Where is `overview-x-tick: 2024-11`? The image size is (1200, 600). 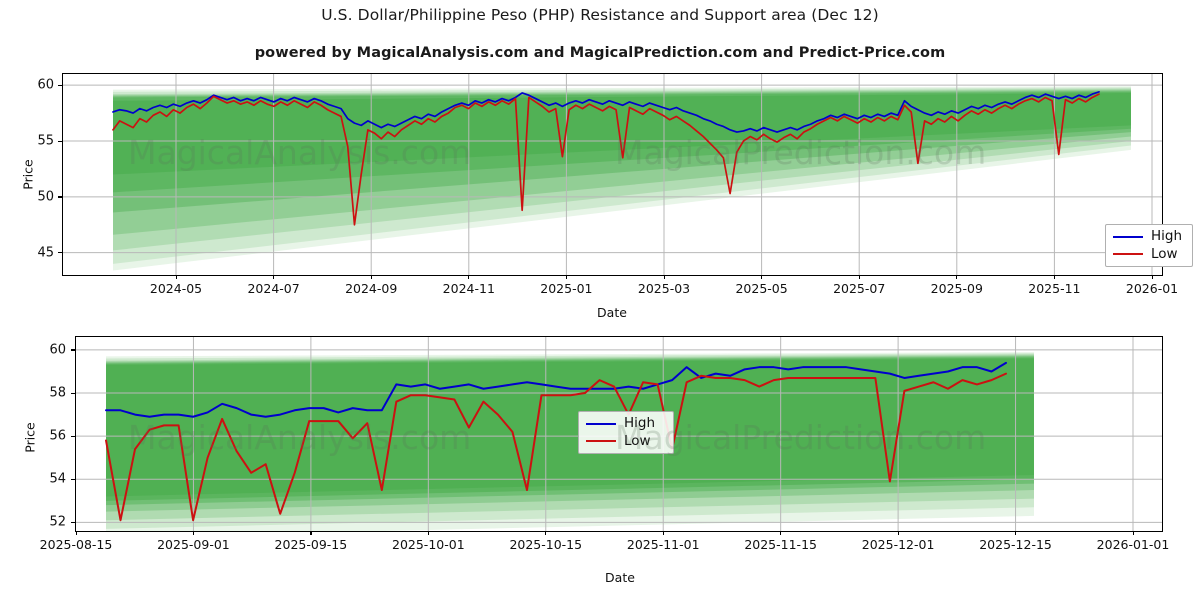
overview-x-tick: 2024-11 is located at coordinates (468, 288).